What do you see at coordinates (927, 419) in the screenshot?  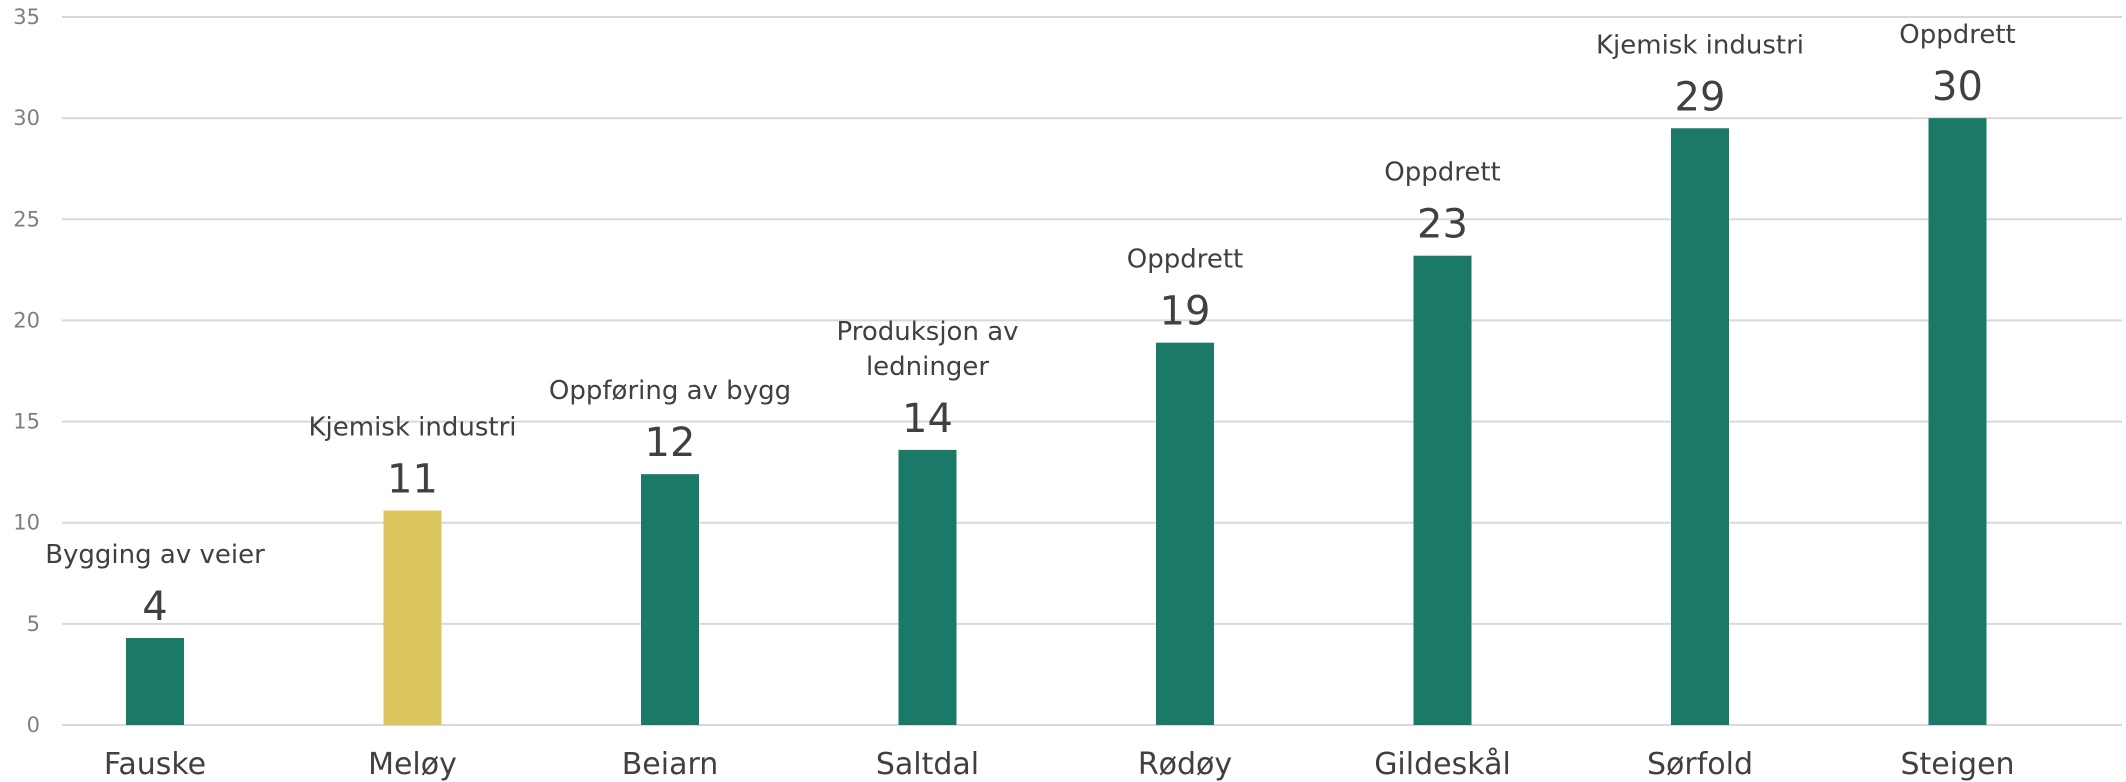 I see `data-value-label: 14` at bounding box center [927, 419].